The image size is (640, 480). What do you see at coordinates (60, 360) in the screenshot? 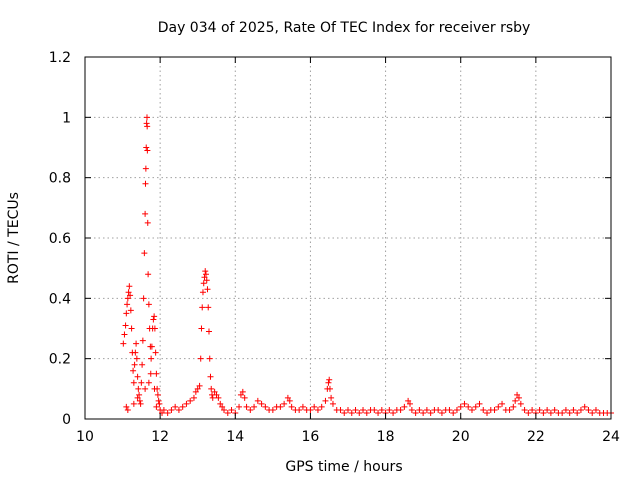
I see `y-tick-label: 0.2` at bounding box center [60, 360].